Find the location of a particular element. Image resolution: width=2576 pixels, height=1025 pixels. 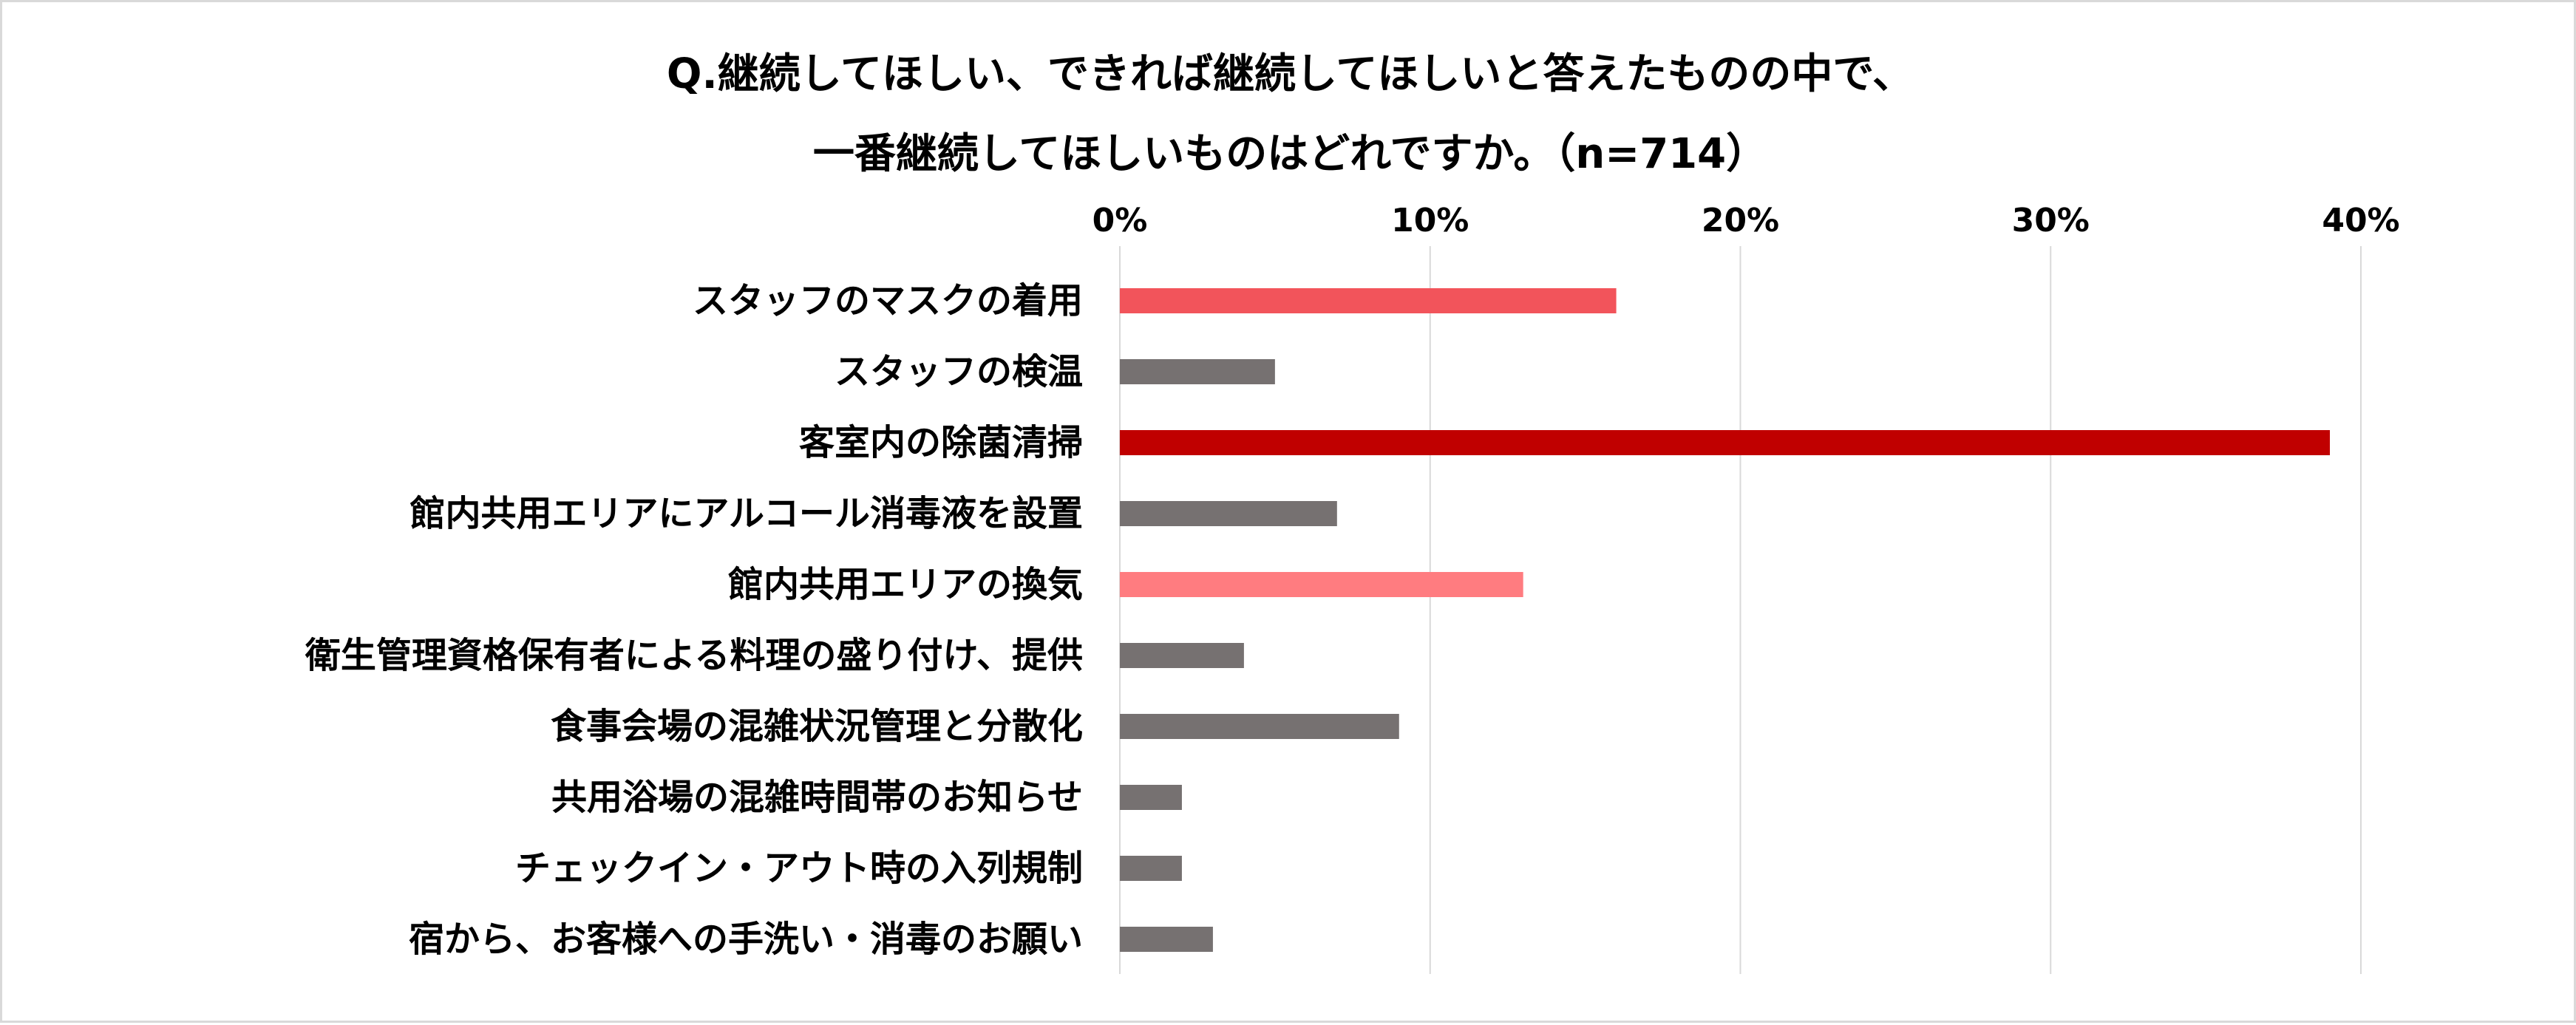

category-label: 宿から、お客様への手洗い・消毒のお願い is located at coordinates (746, 940).